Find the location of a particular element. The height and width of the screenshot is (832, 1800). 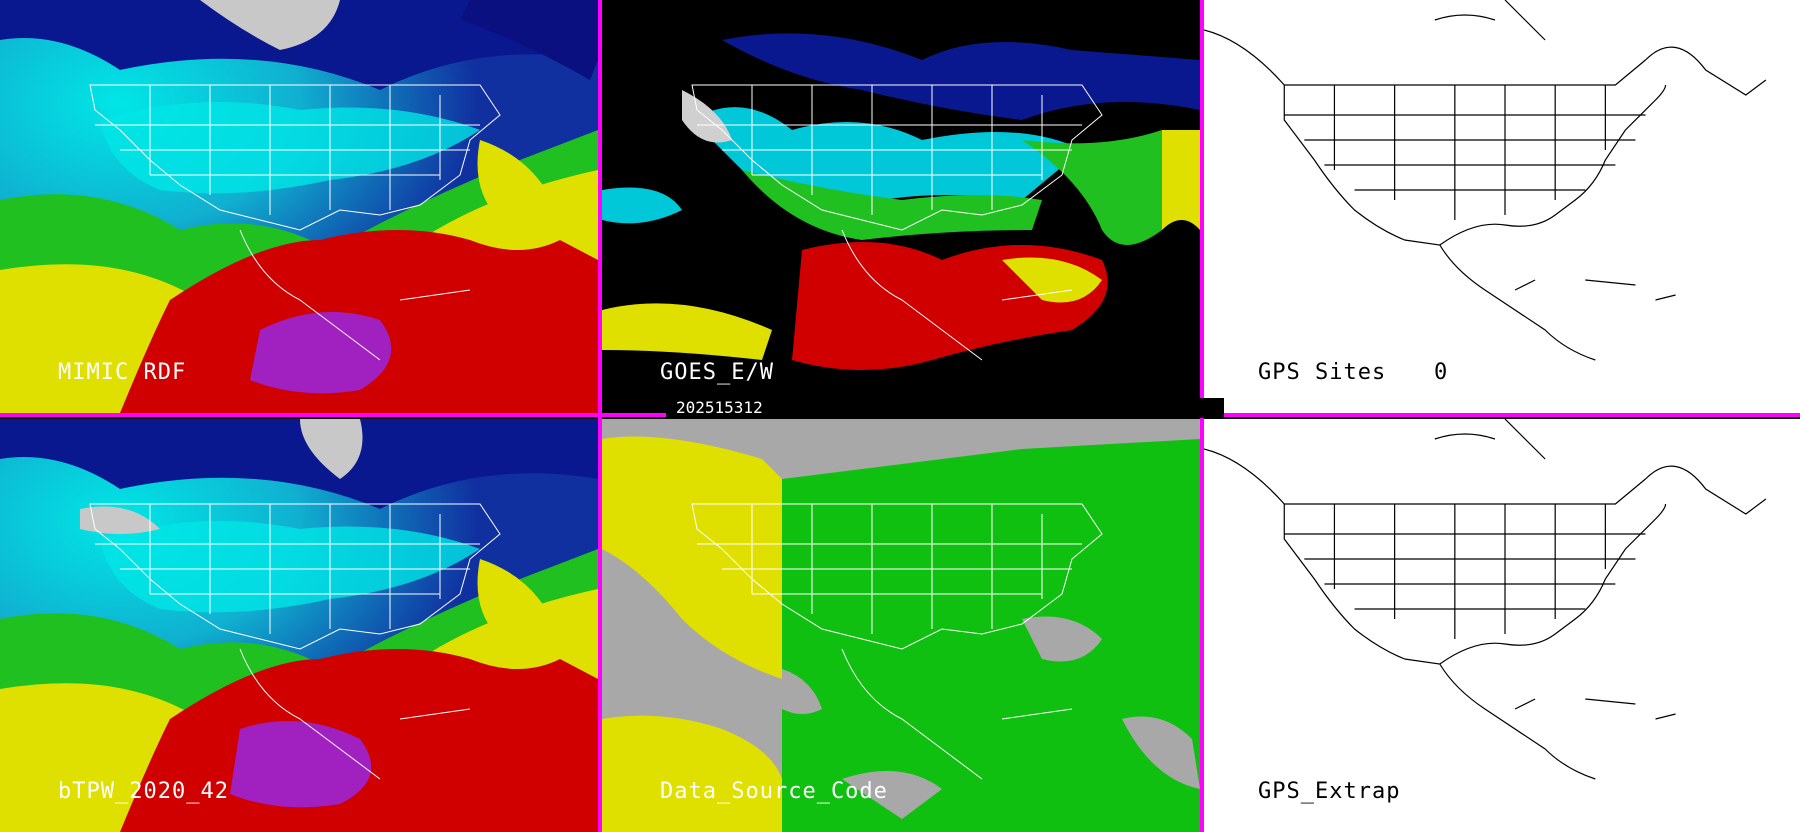

btpw-label: bTPW_2020_42 is located at coordinates (143, 791).